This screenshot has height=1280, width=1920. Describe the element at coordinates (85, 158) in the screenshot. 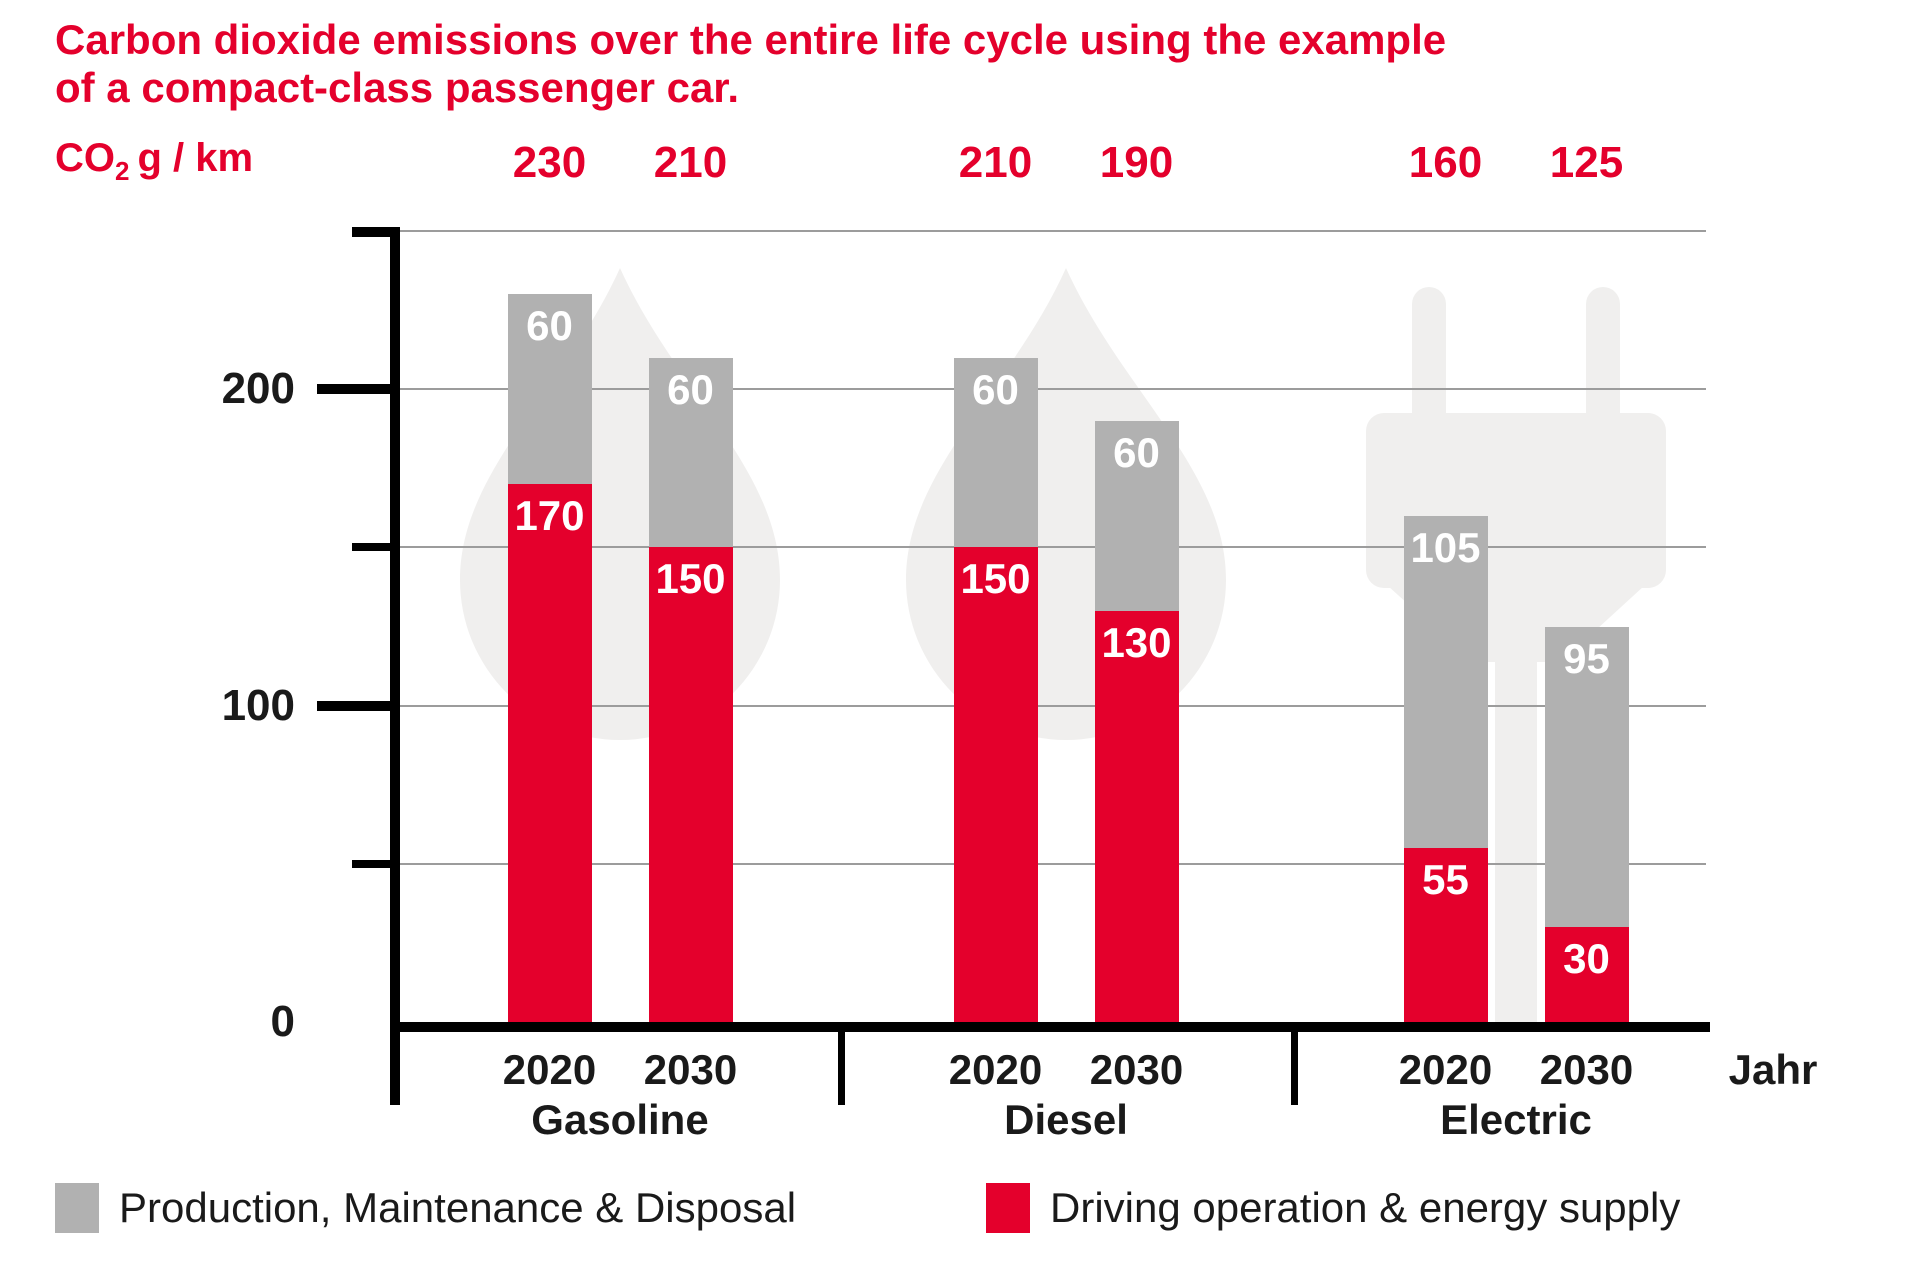

I see `unit-prefix: CO` at that location.